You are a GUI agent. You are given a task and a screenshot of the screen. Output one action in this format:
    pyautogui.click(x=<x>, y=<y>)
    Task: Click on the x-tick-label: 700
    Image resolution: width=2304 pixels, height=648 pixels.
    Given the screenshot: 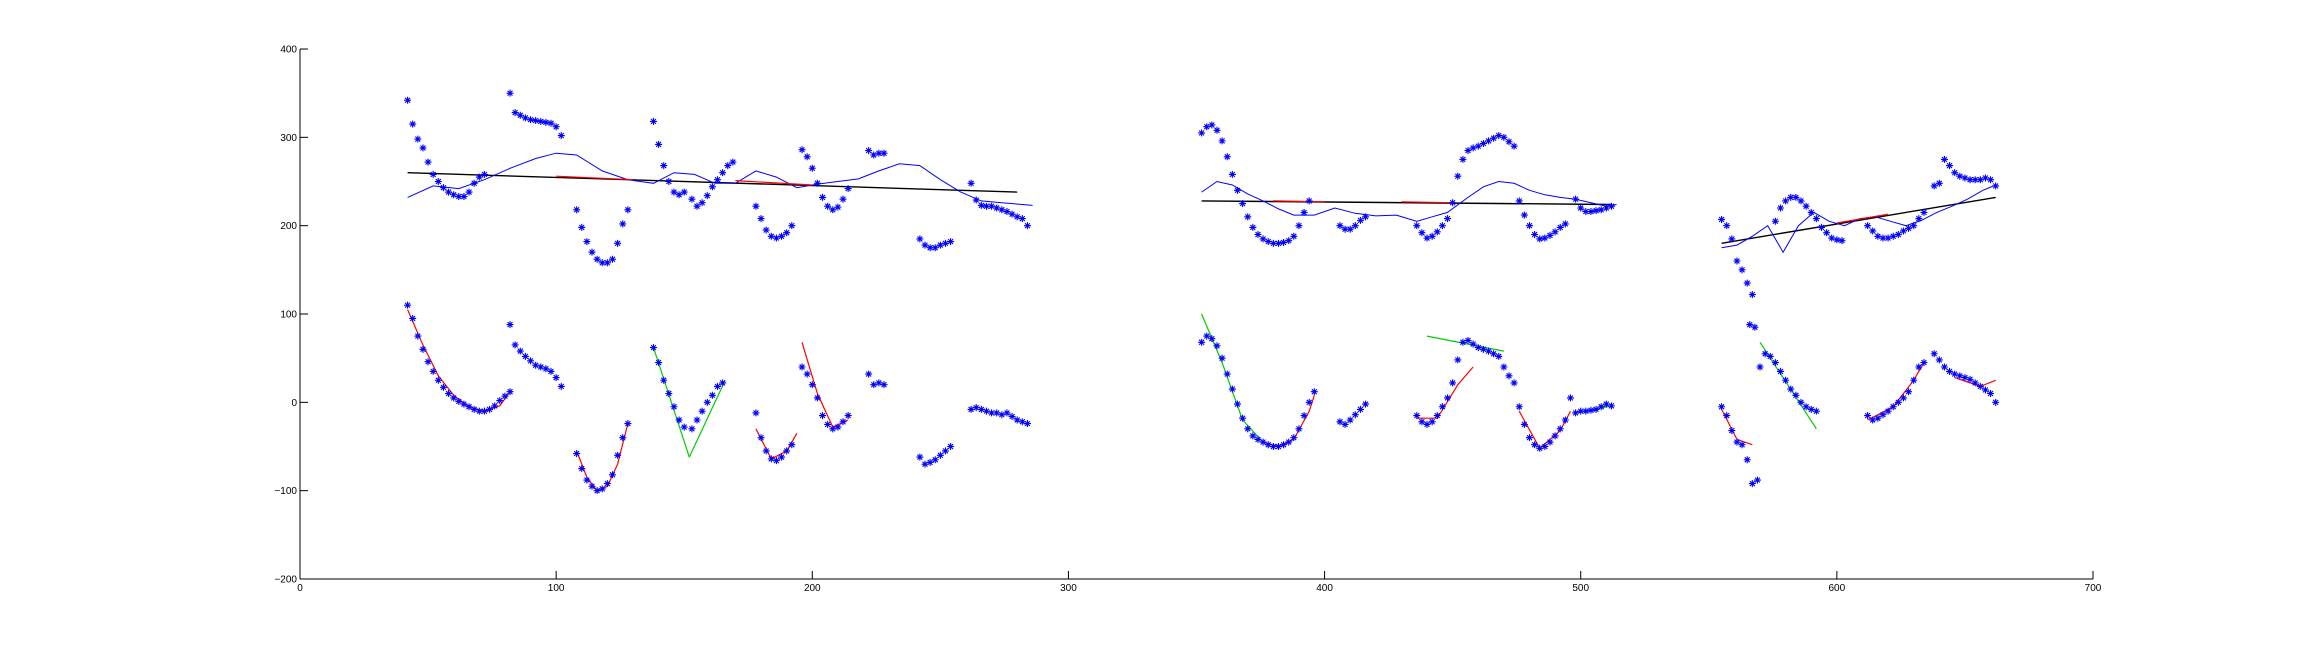 What is the action you would take?
    pyautogui.click(x=2093, y=588)
    